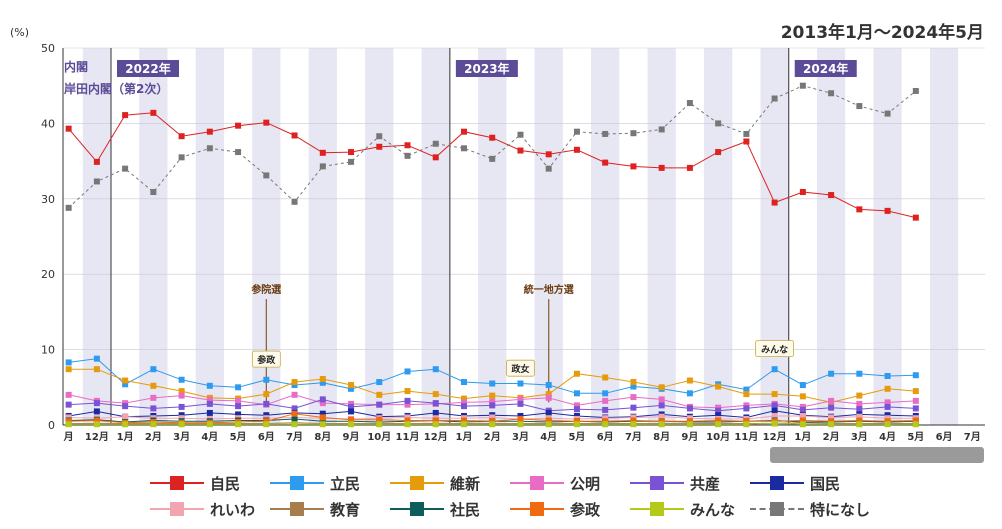  What do you see at coordinates (774, 350) in the screenshot?
I see `callout-label: みんな` at bounding box center [774, 350].